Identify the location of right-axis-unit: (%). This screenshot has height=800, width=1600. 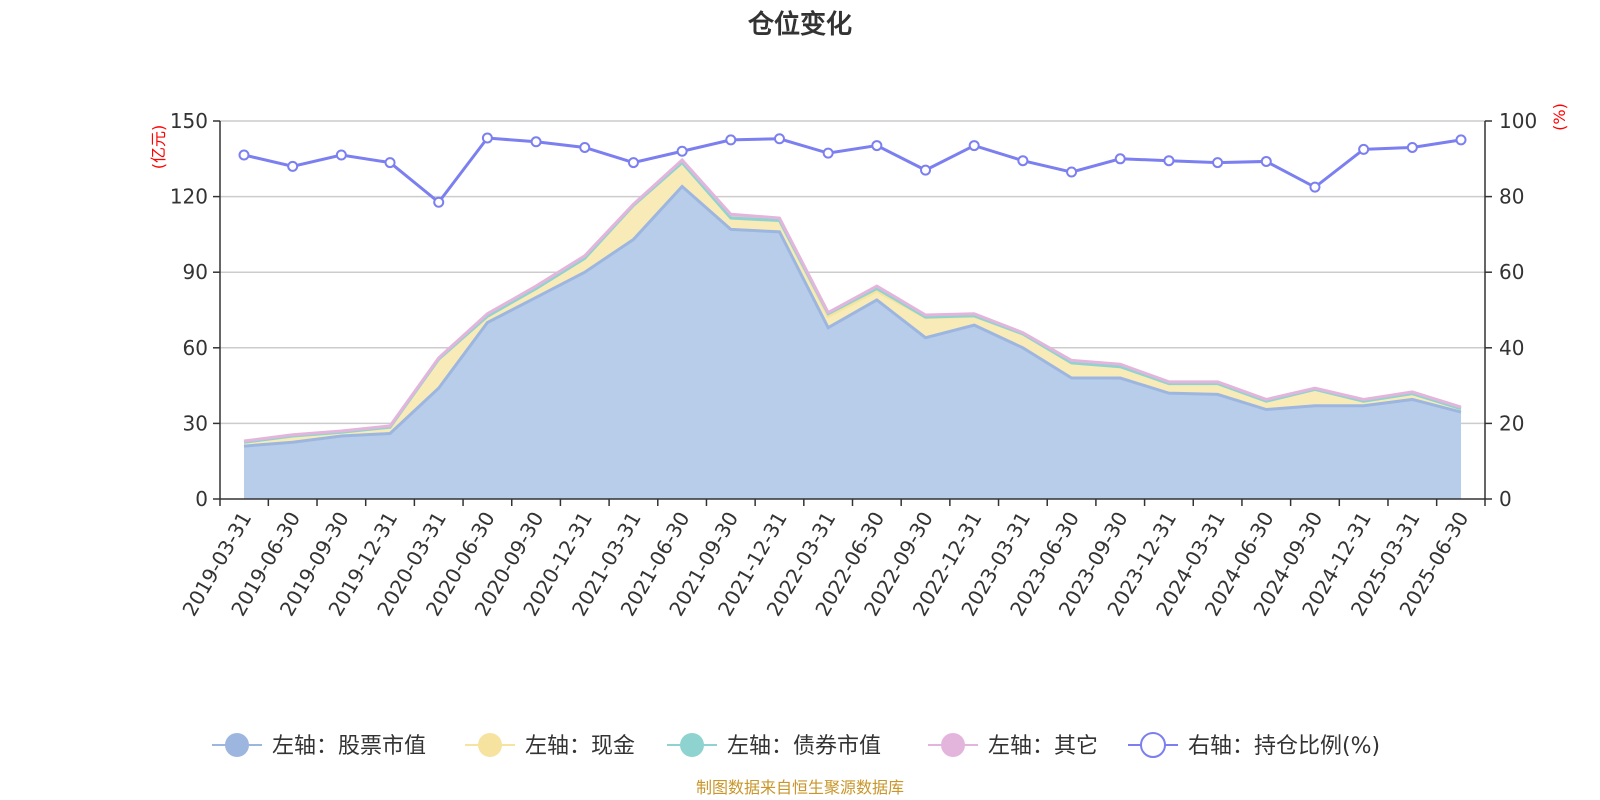
(1559, 117).